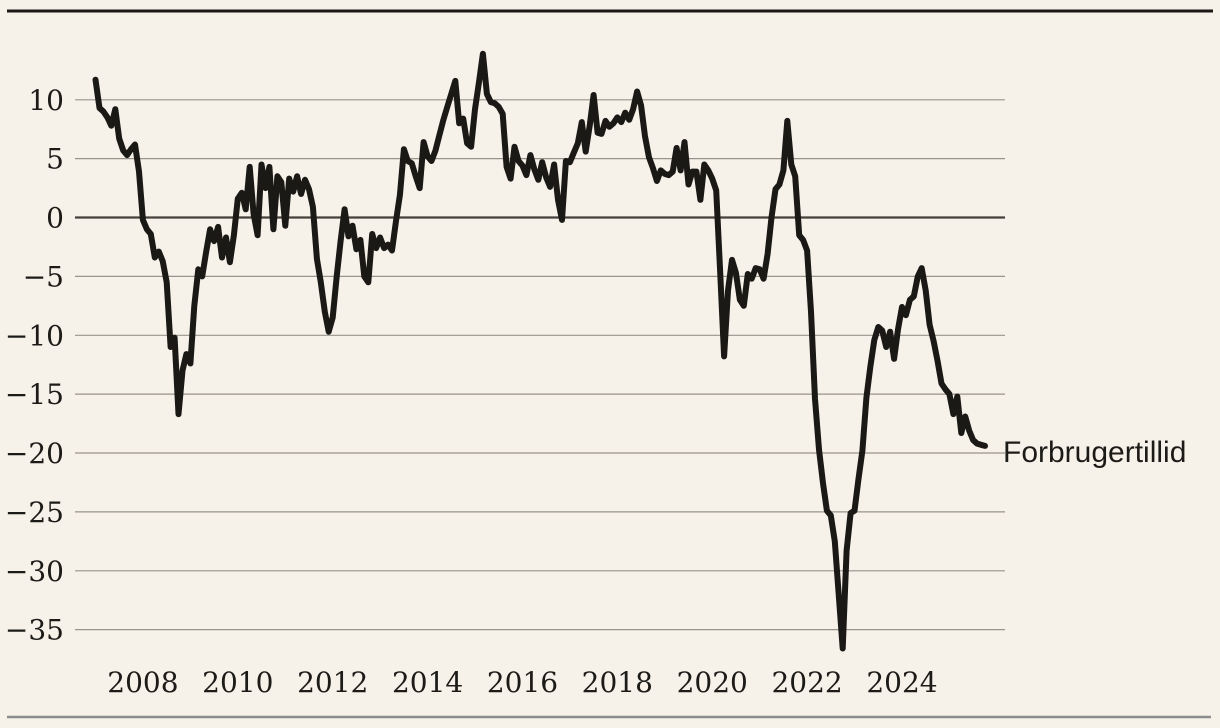 The width and height of the screenshot is (1220, 728). What do you see at coordinates (617, 682) in the screenshot?
I see `x-tick-label: 2018` at bounding box center [617, 682].